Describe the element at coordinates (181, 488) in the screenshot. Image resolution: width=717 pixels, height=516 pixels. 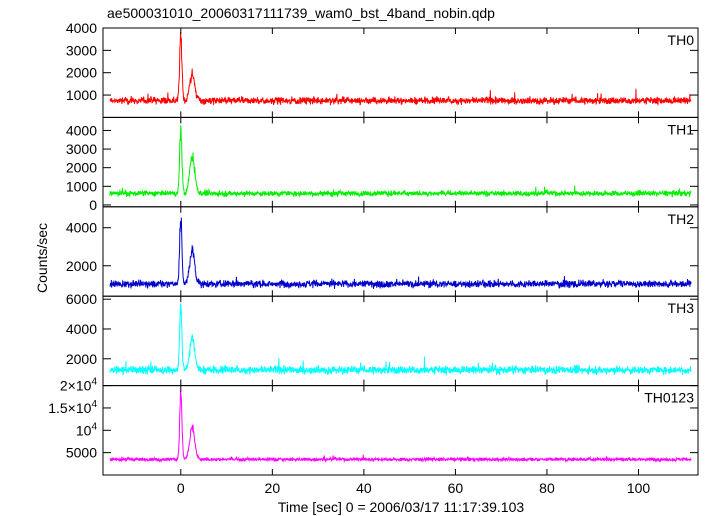
I see `x-tick-label: 0` at that location.